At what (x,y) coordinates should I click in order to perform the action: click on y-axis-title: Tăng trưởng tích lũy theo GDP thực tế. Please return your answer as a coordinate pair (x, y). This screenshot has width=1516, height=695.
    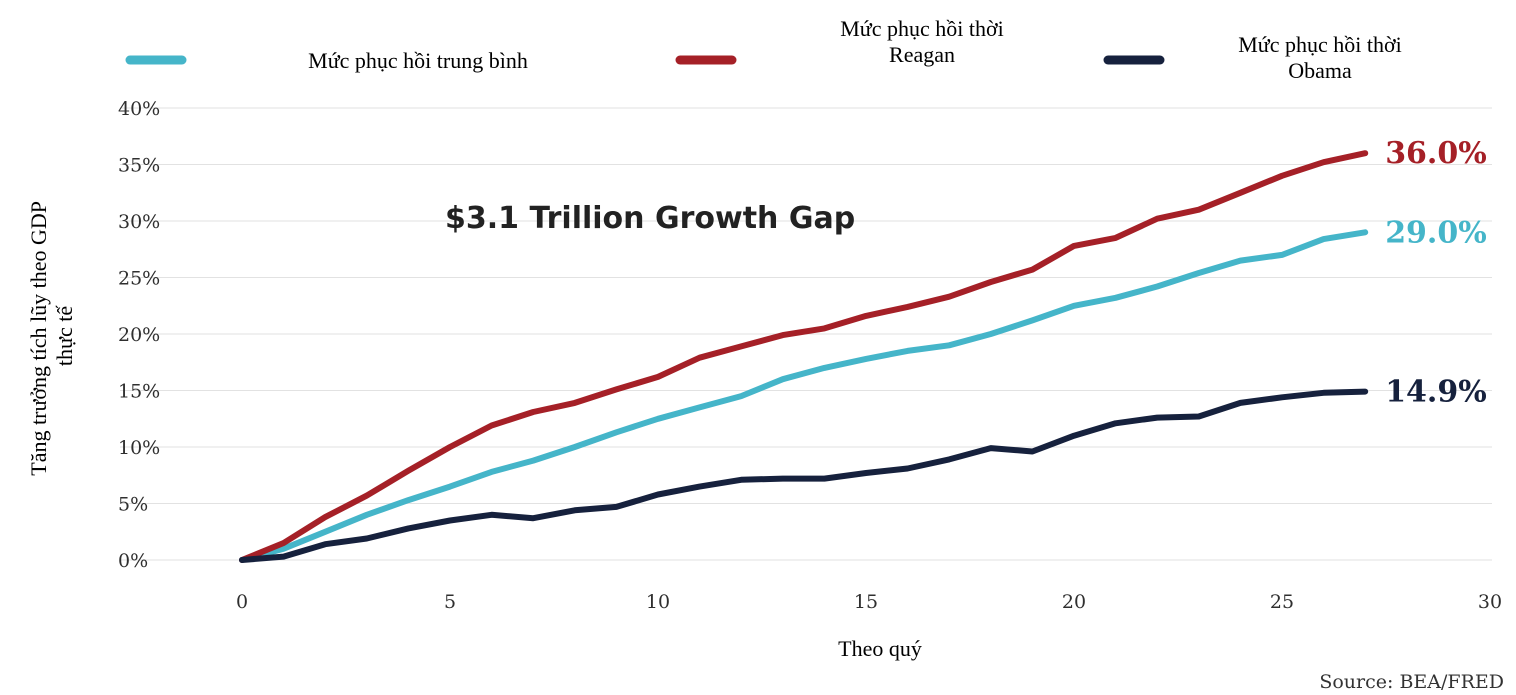
    Looking at the image, I should click on (51, 335).